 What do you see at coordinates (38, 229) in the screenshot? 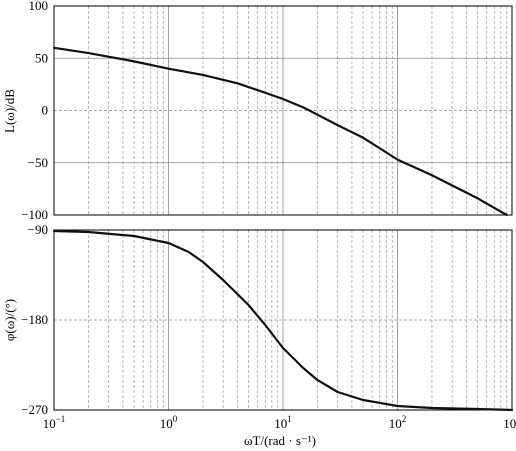
I see `phase-y-tick-label: −90` at bounding box center [38, 229].